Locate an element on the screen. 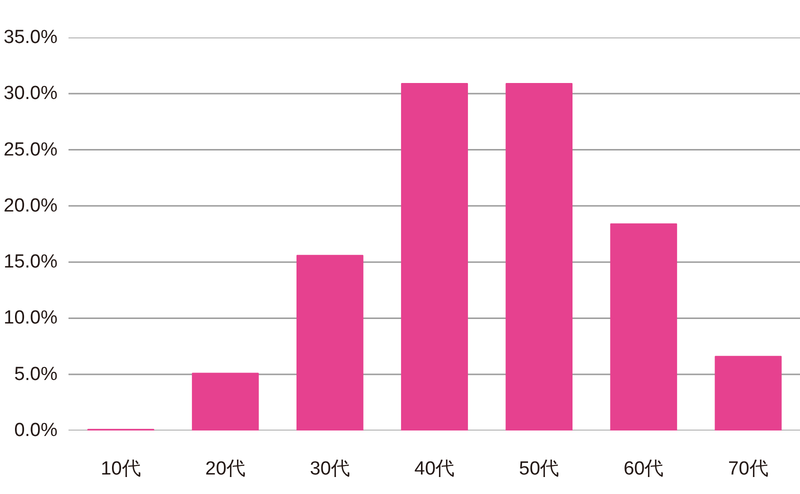 Image resolution: width=800 pixels, height=494 pixels. x-tick-label: 70代 is located at coordinates (748, 469).